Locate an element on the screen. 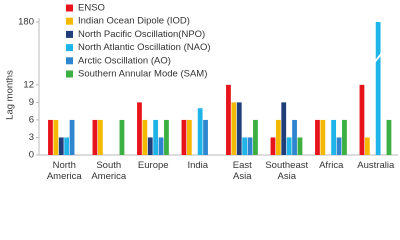 This screenshot has height=240, width=400. x-tick-label: South America is located at coordinates (109, 171).